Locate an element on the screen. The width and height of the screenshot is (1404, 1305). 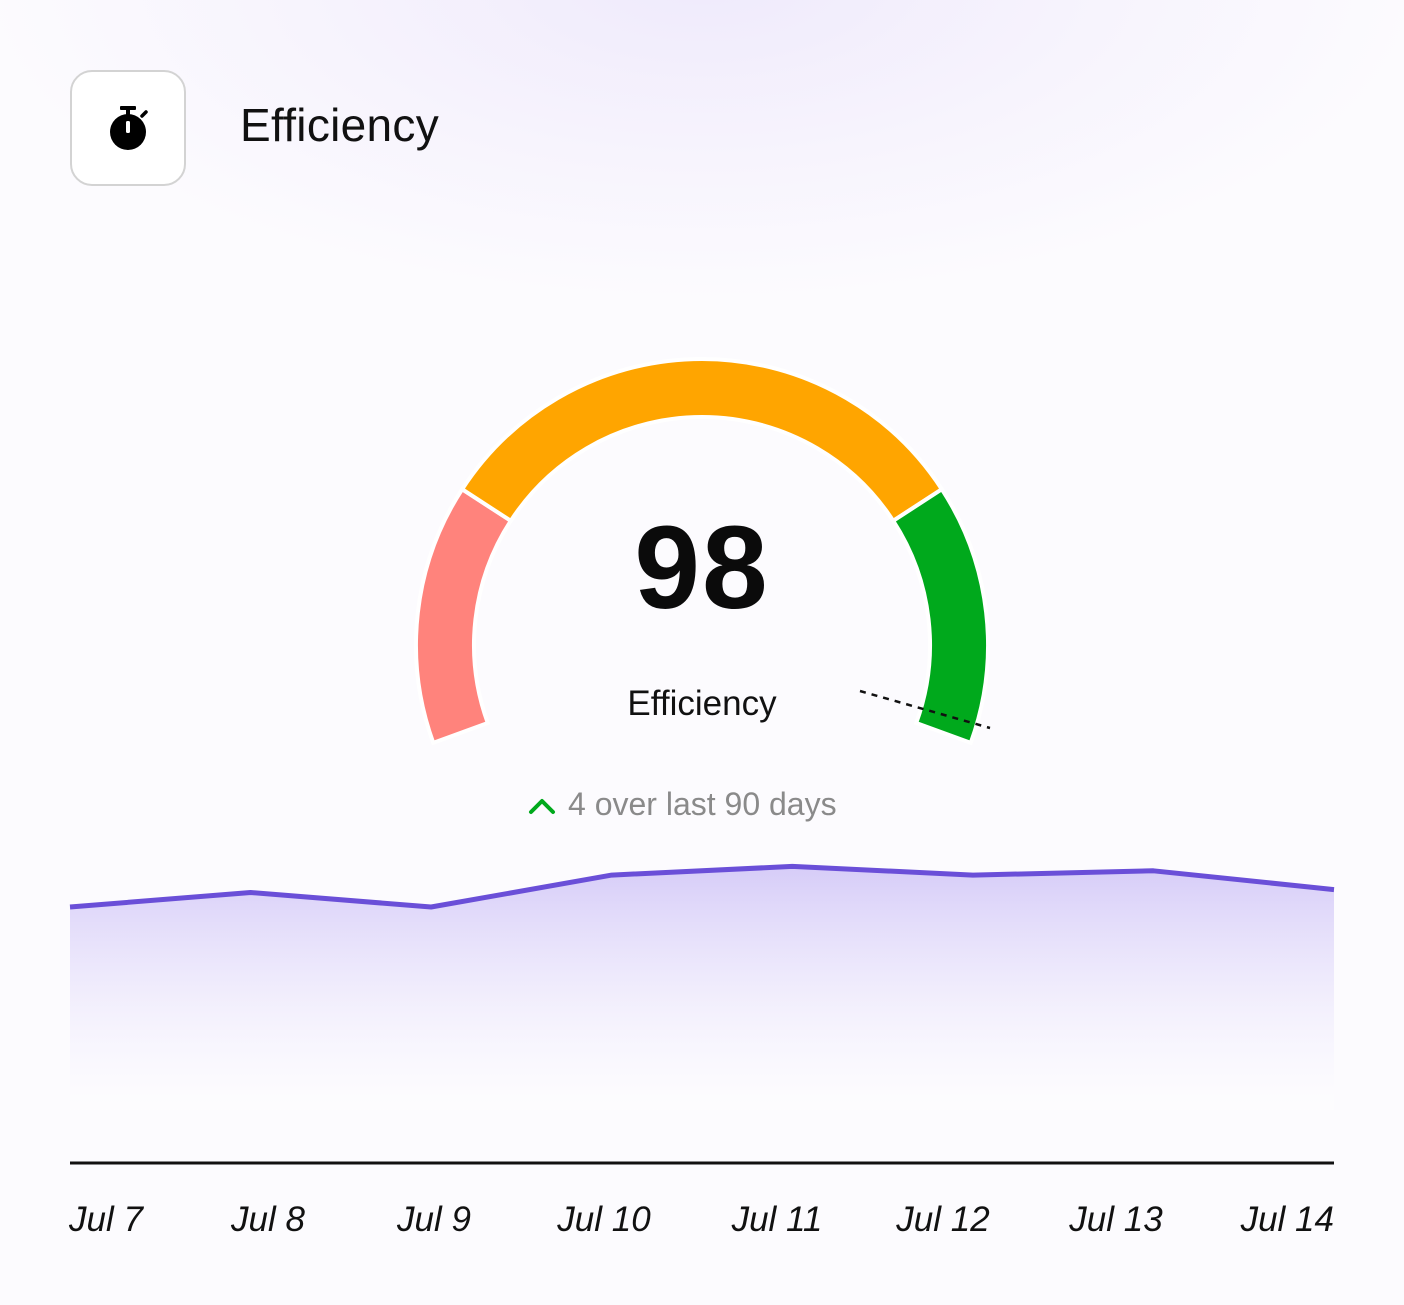
efficiency-gauge is located at coordinates (703, 552).